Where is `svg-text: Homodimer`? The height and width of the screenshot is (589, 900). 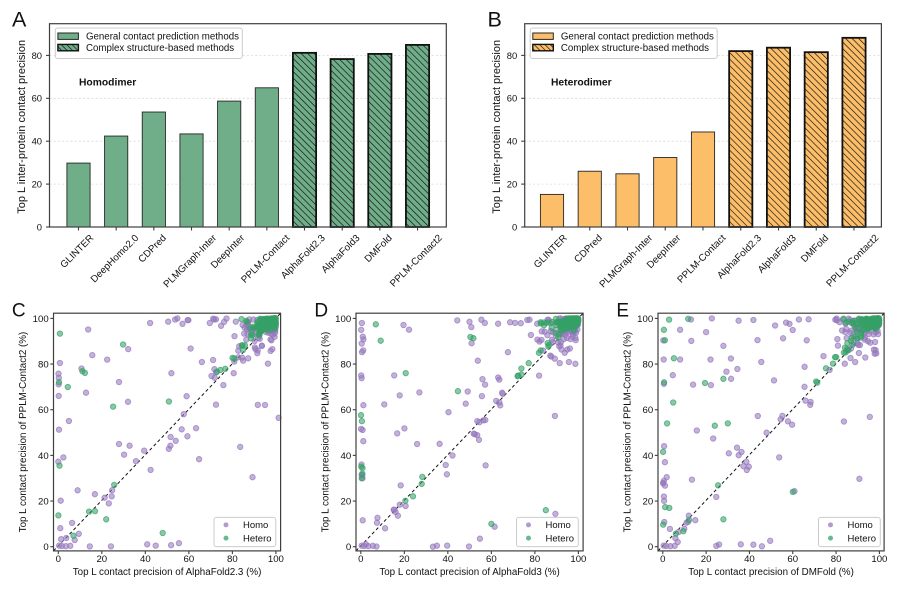 svg-text: Homodimer is located at coordinates (107, 82).